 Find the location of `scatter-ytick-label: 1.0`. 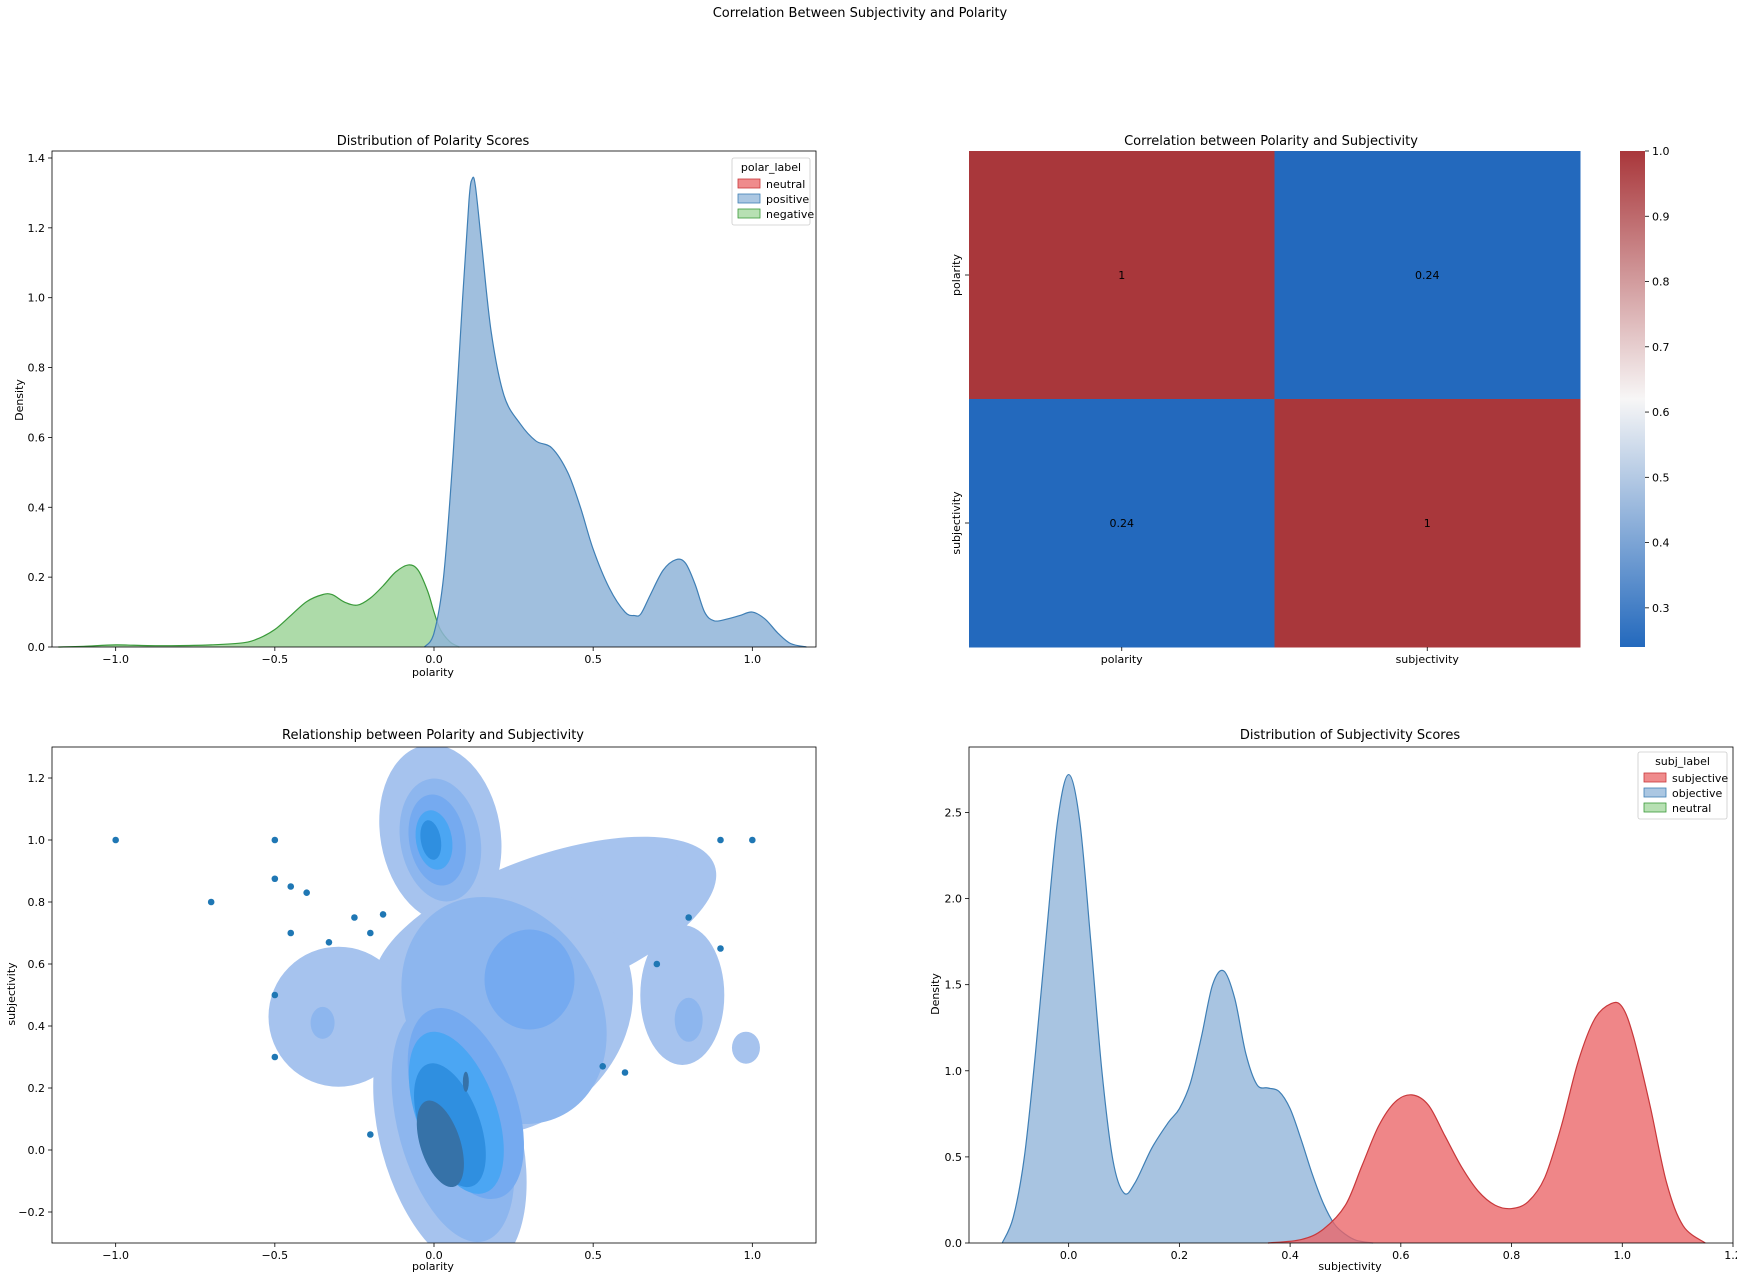

scatter-ytick-label: 1.0 is located at coordinates (37, 840).